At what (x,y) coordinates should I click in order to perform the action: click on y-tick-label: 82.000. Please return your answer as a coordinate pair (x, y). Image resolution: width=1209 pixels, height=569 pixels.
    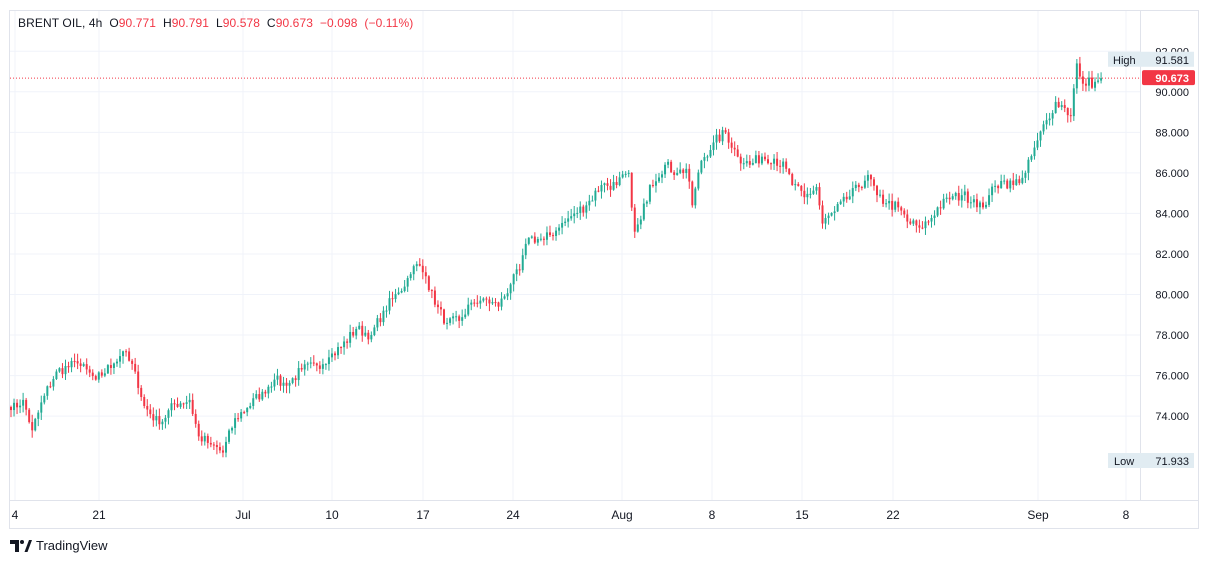
    Looking at the image, I should click on (1172, 255).